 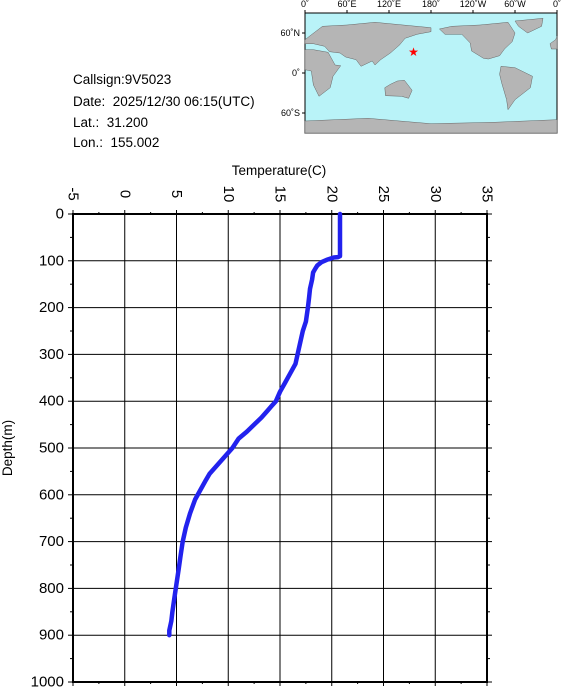 What do you see at coordinates (51, 635) in the screenshot?
I see `y-tick-label: 900` at bounding box center [51, 635].